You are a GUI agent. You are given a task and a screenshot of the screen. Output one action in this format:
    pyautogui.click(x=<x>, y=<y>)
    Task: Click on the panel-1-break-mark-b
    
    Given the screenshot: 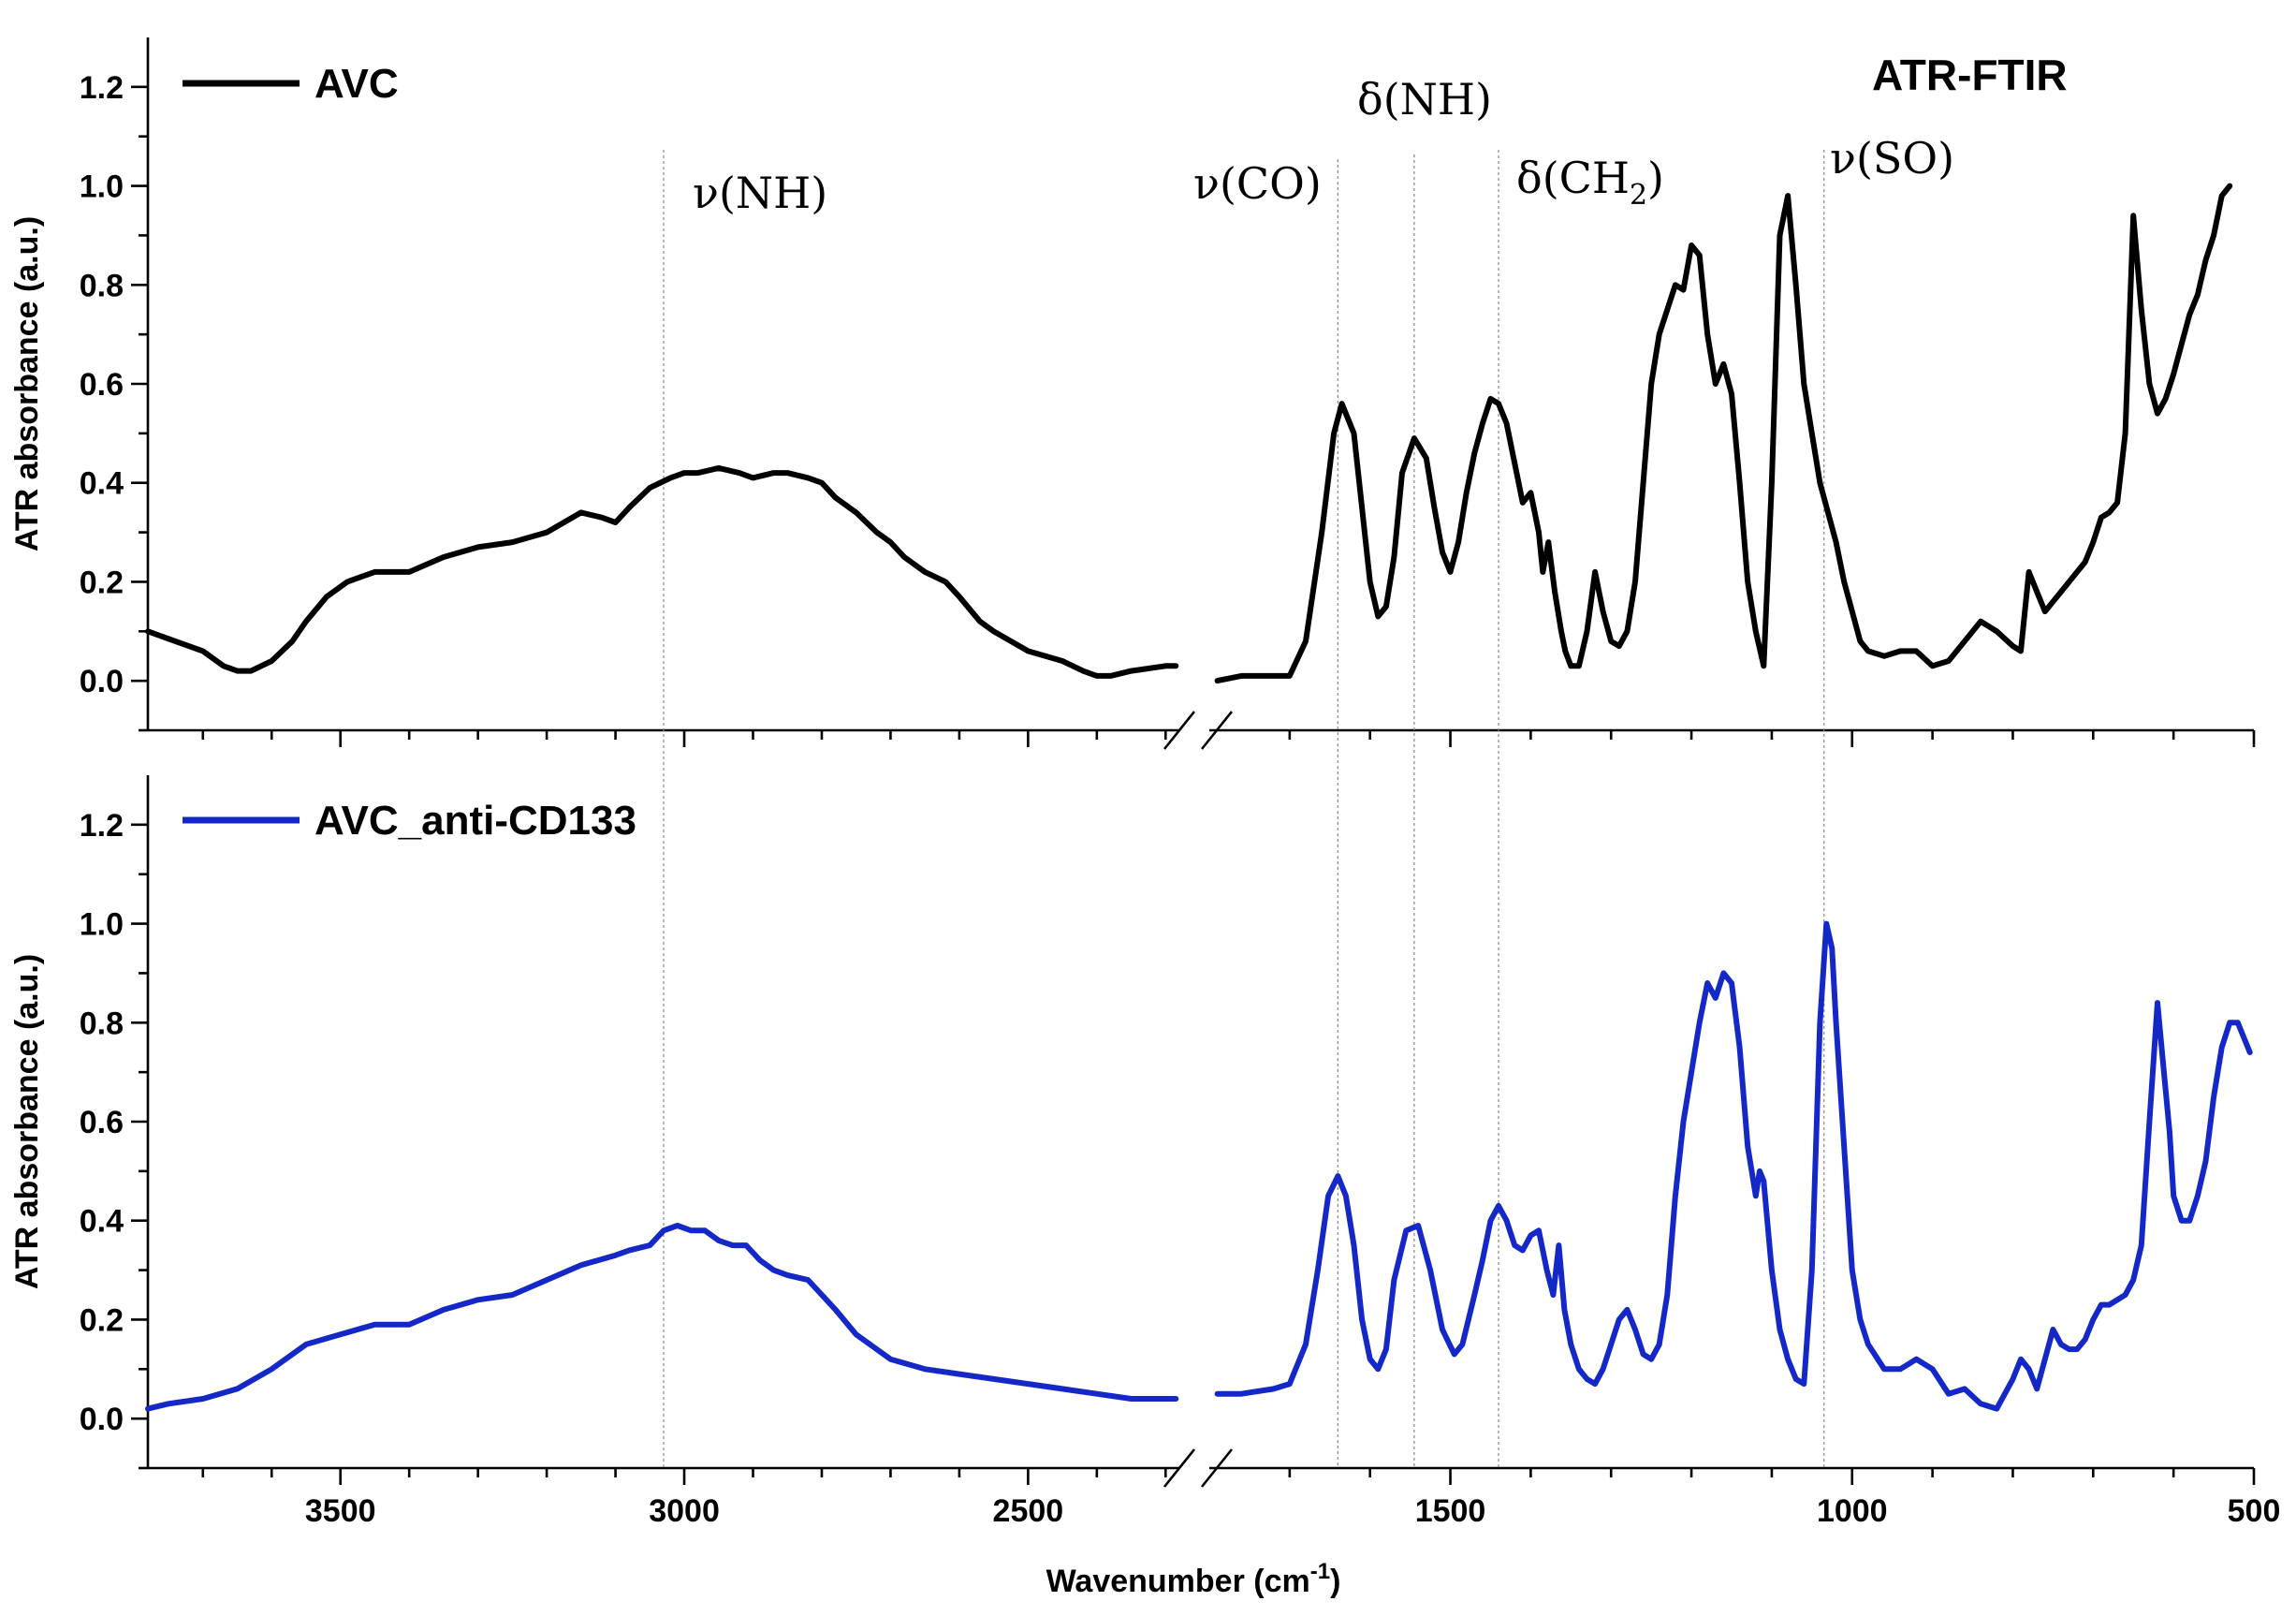 What is the action you would take?
    pyautogui.click(x=1217, y=730)
    